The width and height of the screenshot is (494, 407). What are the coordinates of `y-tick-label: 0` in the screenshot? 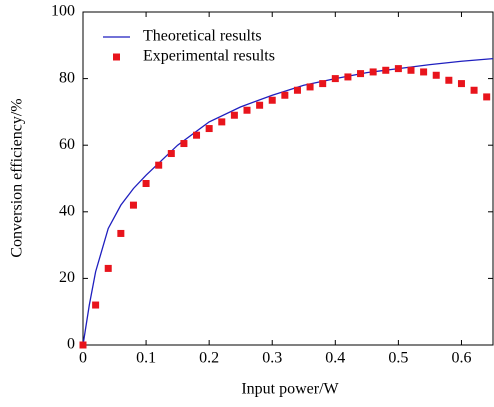 It's located at (71, 344).